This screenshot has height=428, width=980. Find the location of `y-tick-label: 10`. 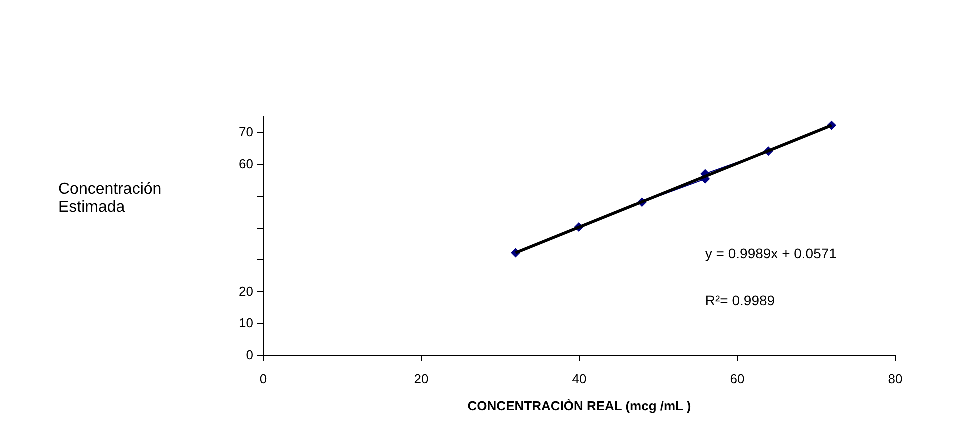

y-tick-label: 10 is located at coordinates (246, 323).